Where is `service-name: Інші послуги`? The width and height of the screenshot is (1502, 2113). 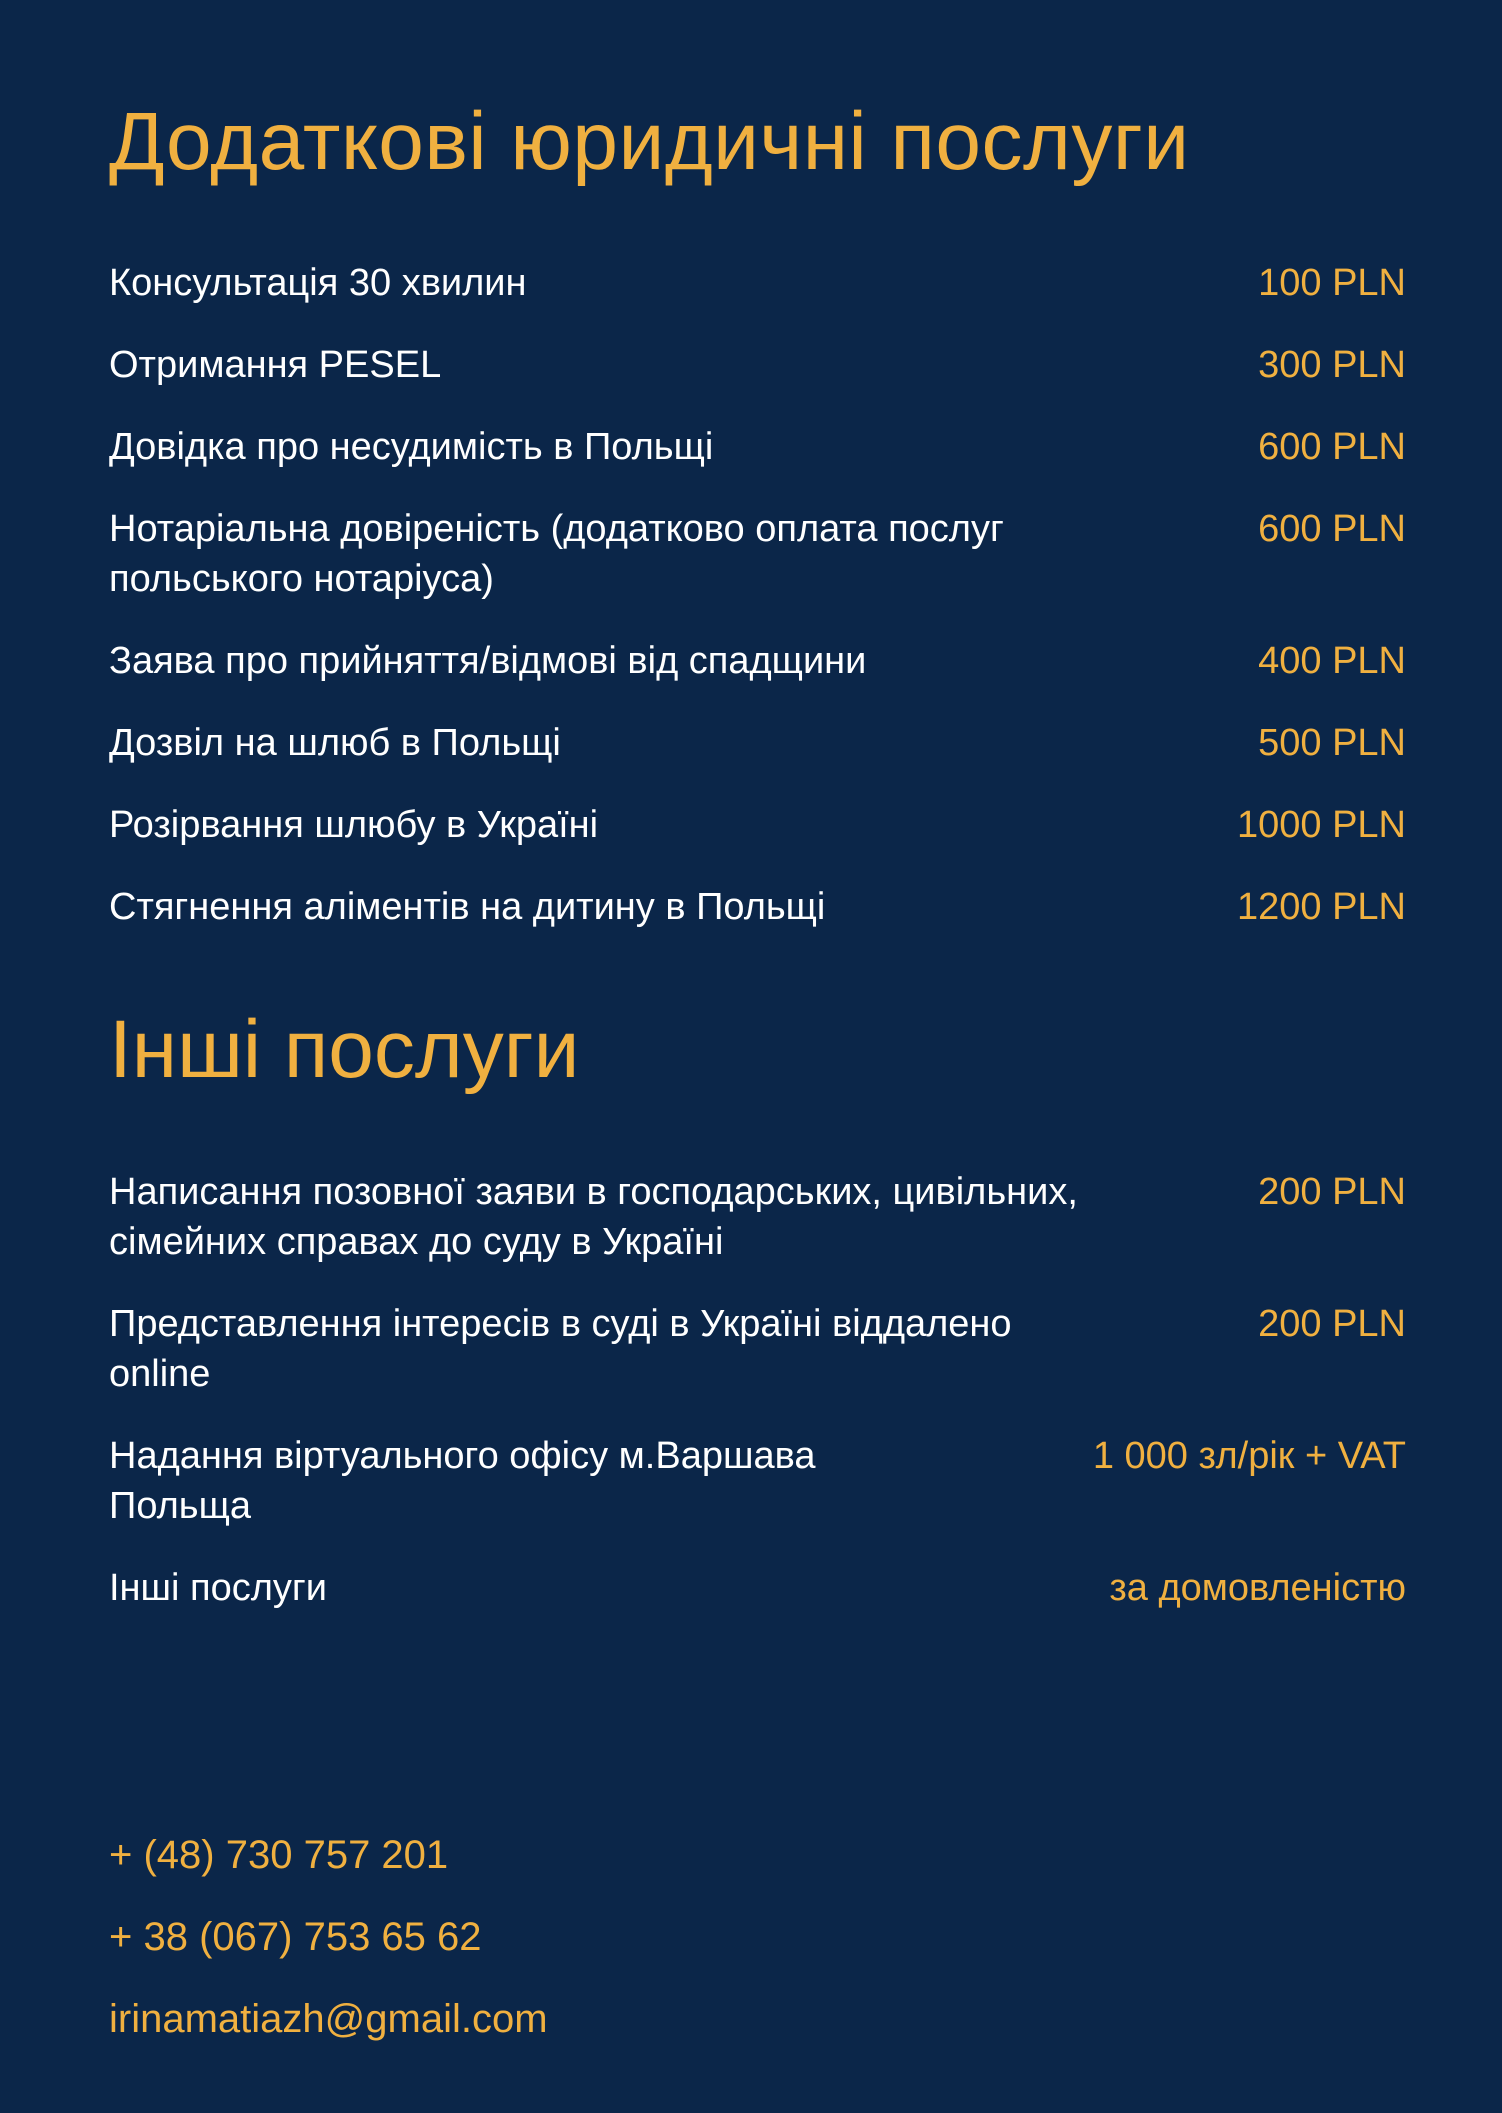
service-name: Інші послуги is located at coordinates (218, 1588).